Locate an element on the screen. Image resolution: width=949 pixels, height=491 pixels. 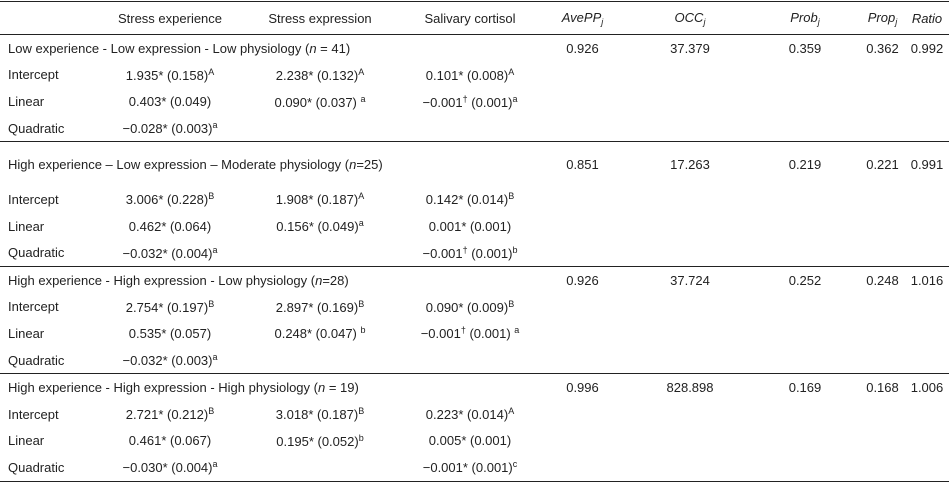
row-label-text: Quadratic is located at coordinates (36, 467).